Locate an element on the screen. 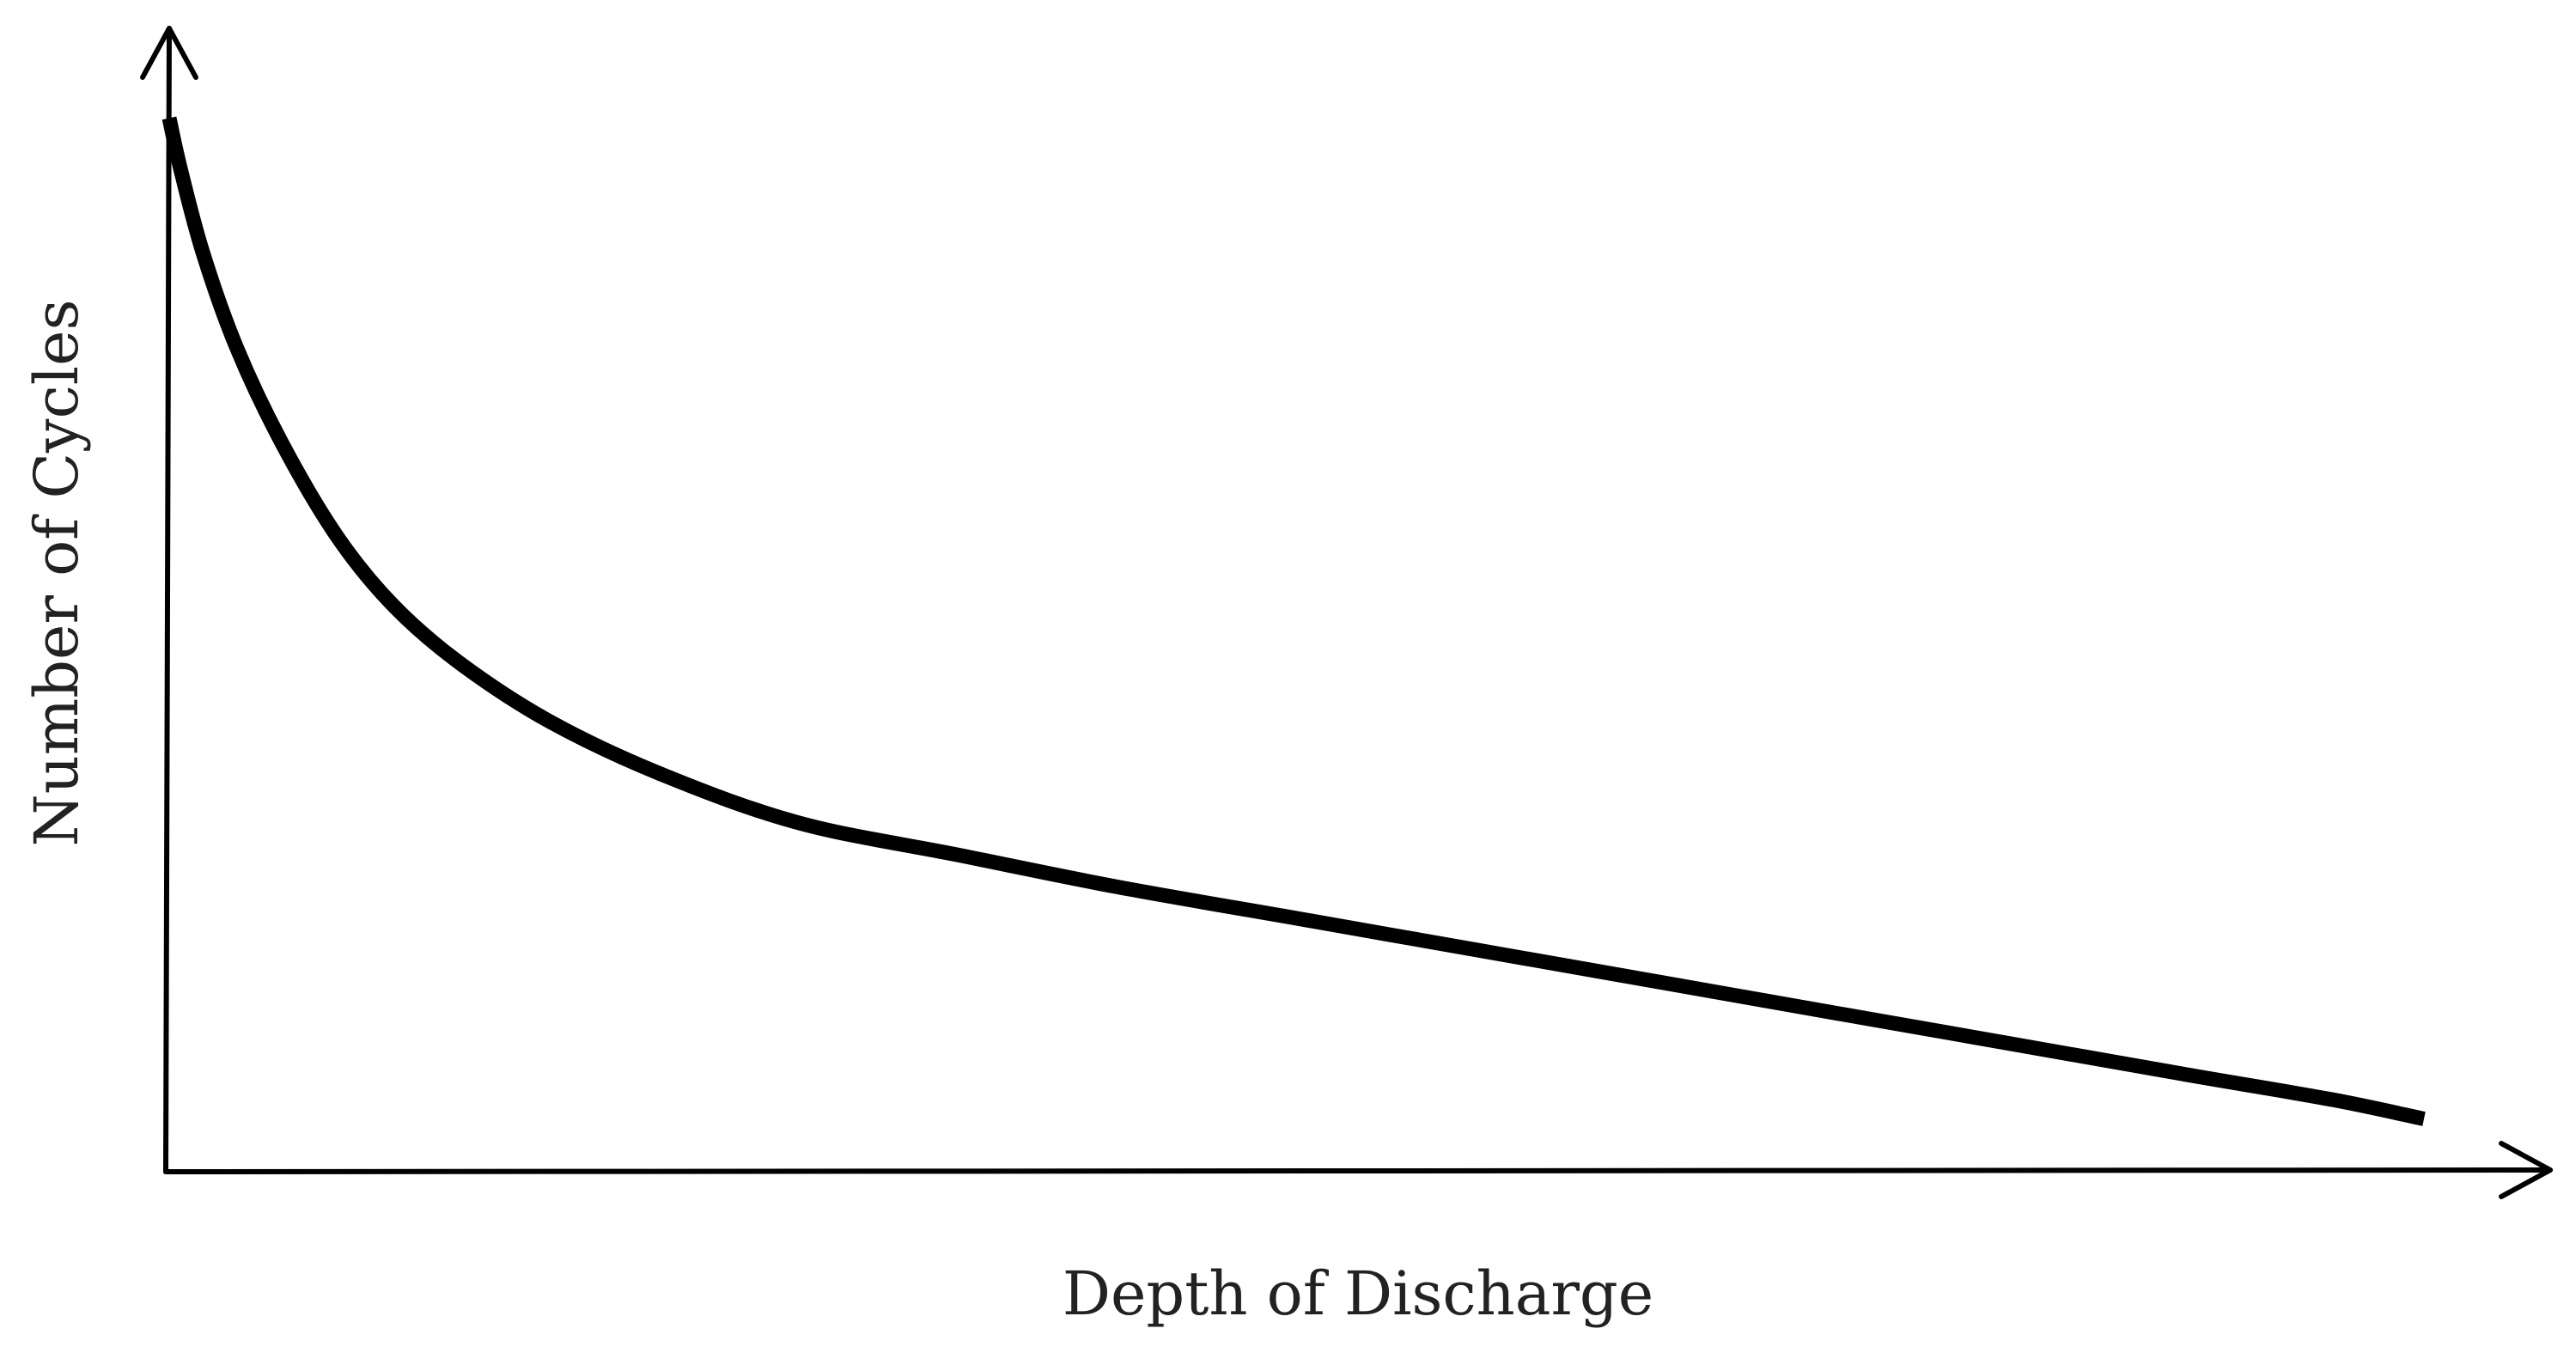 This screenshot has width=2576, height=1359. y-axis is located at coordinates (169, 600).